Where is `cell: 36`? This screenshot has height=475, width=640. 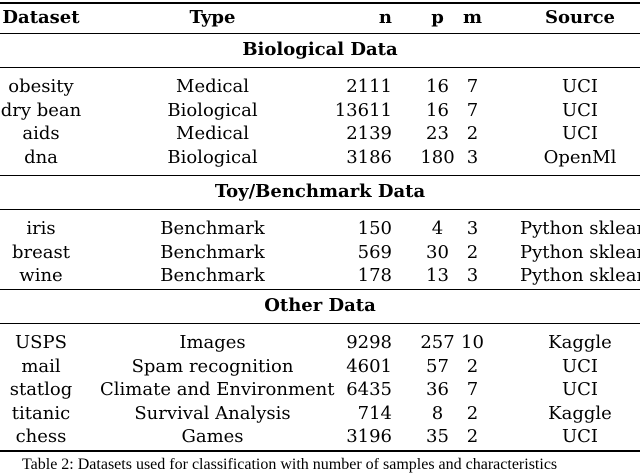 cell: 36 is located at coordinates (437, 389).